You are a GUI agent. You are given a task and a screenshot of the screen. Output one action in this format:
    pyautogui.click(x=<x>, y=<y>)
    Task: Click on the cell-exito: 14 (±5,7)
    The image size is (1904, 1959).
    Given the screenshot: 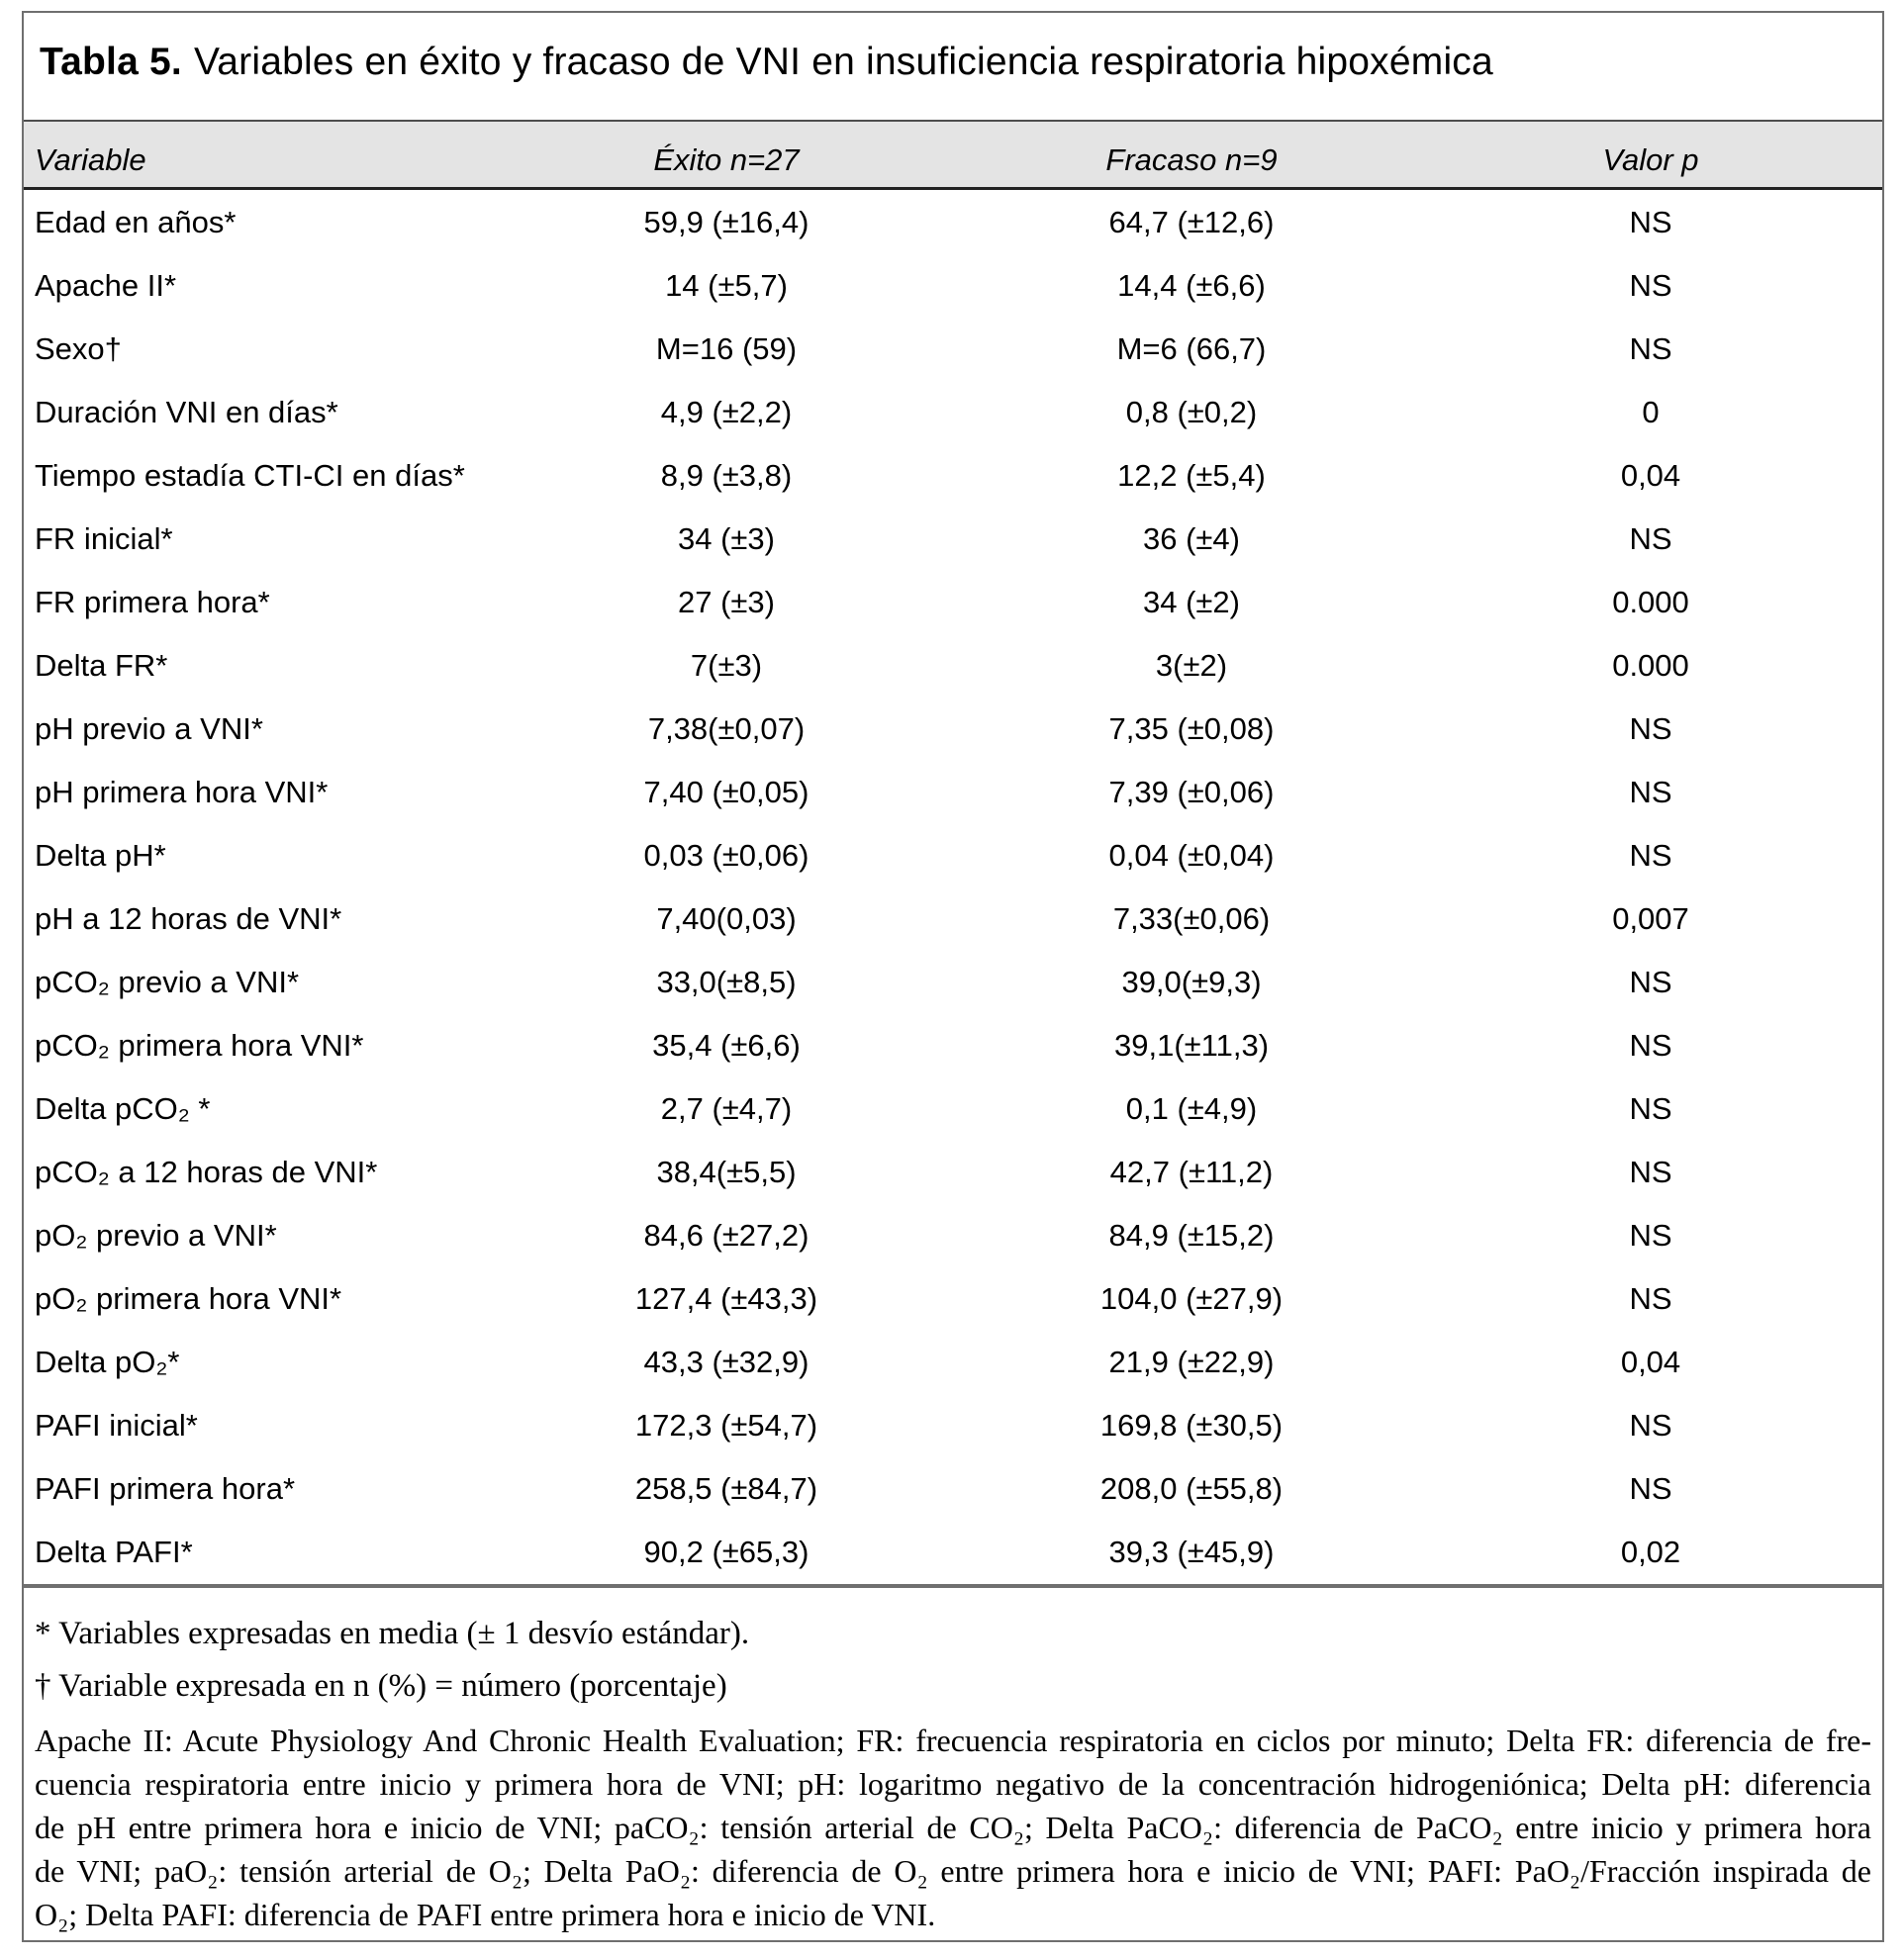 What is the action you would take?
    pyautogui.click(x=726, y=285)
    